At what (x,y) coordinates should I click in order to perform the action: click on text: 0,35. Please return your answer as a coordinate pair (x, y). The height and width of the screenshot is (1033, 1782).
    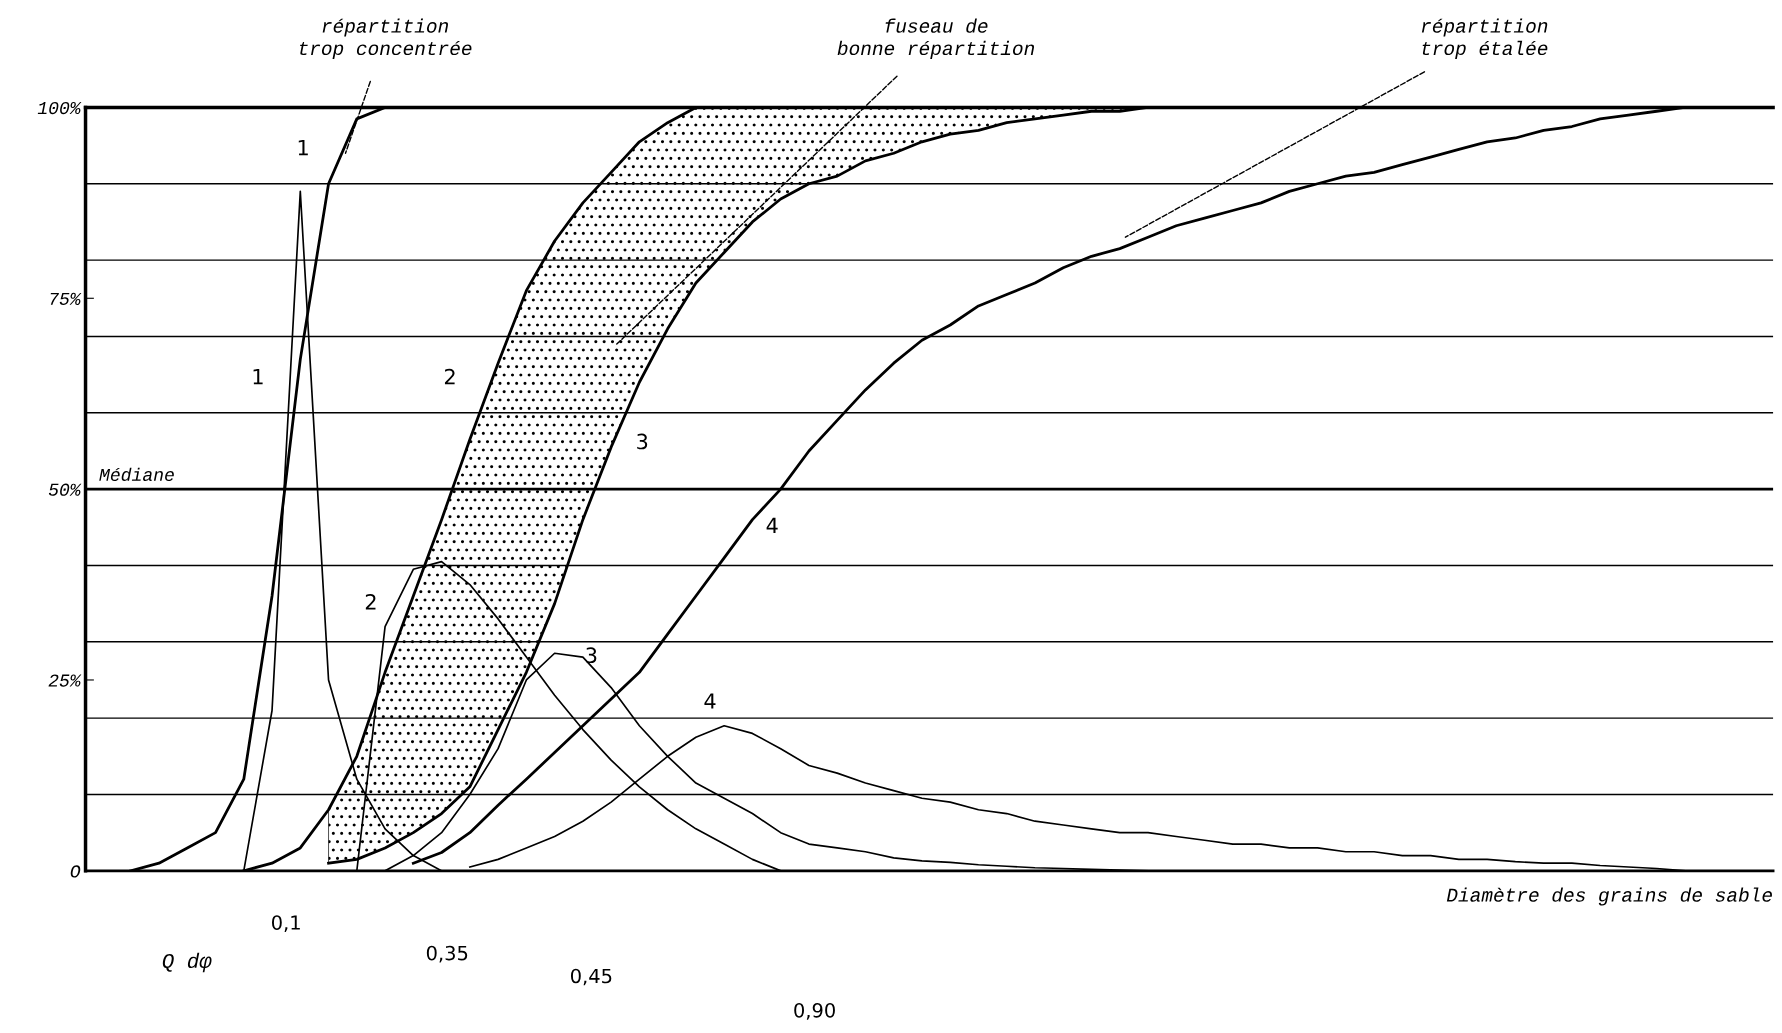
    Looking at the image, I should click on (447, 954).